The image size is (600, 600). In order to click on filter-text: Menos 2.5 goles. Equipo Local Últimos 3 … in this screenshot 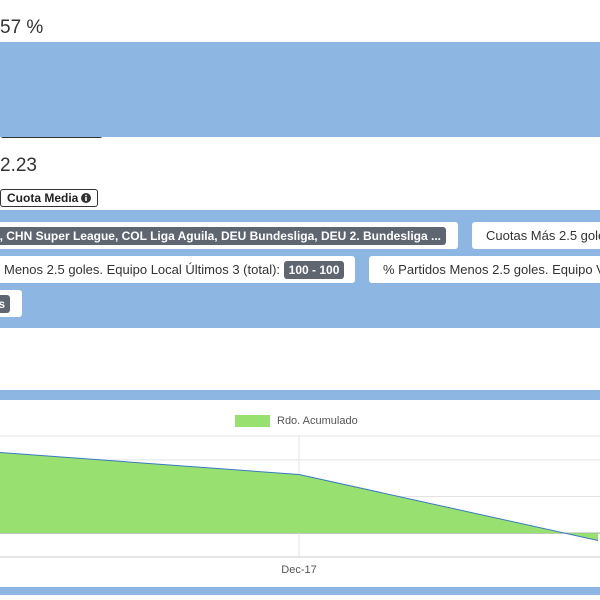, I will do `click(142, 269)`.